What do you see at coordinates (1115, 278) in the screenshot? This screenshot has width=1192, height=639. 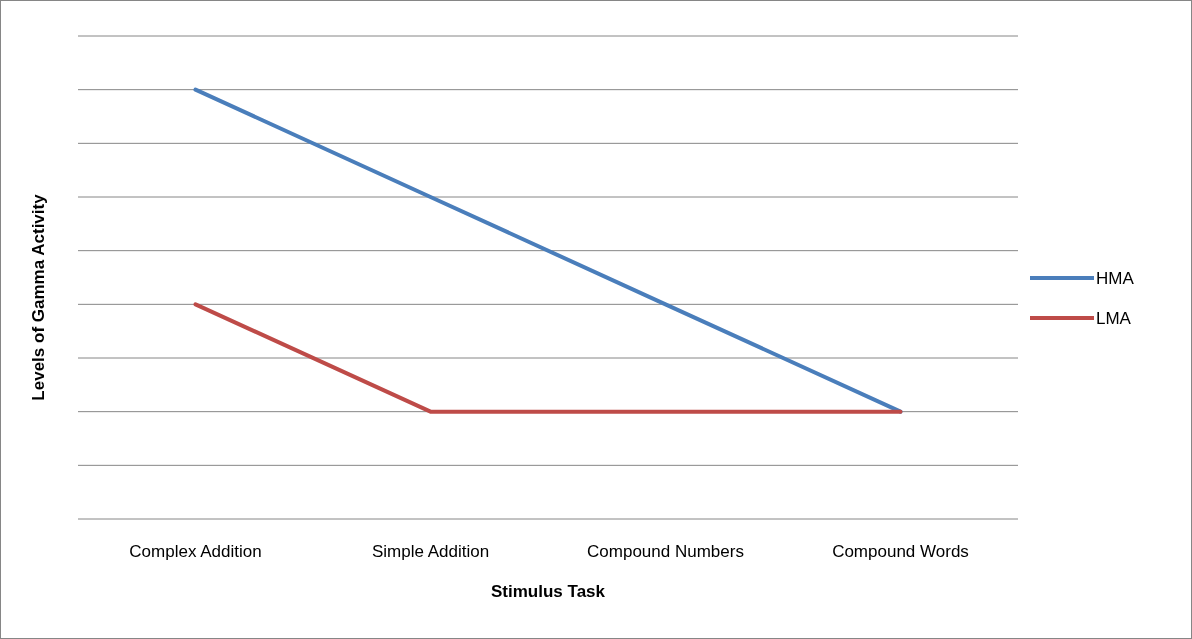 I see `legend-label: HMA` at bounding box center [1115, 278].